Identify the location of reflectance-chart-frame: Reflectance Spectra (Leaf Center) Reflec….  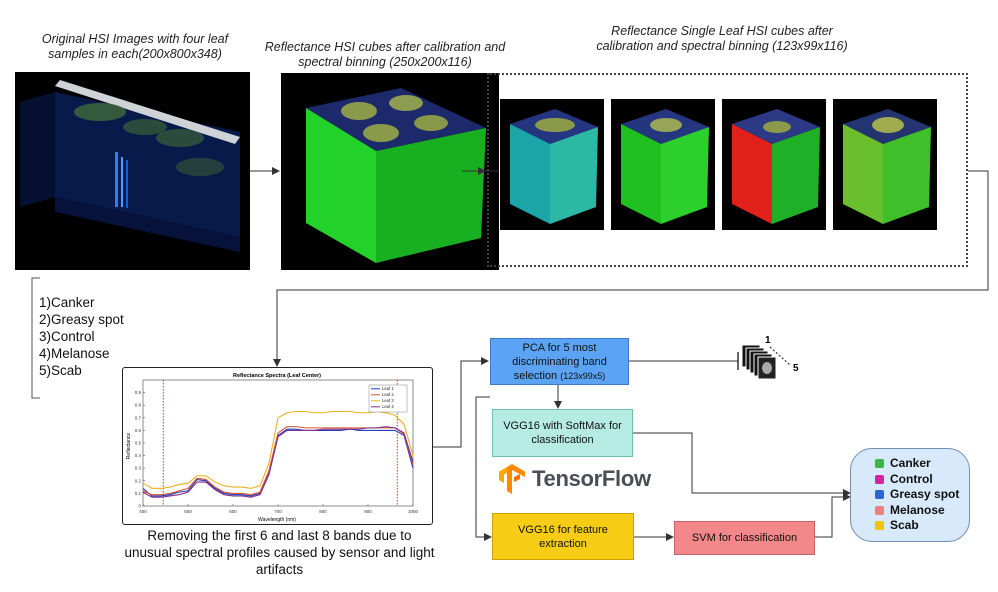
(277, 446).